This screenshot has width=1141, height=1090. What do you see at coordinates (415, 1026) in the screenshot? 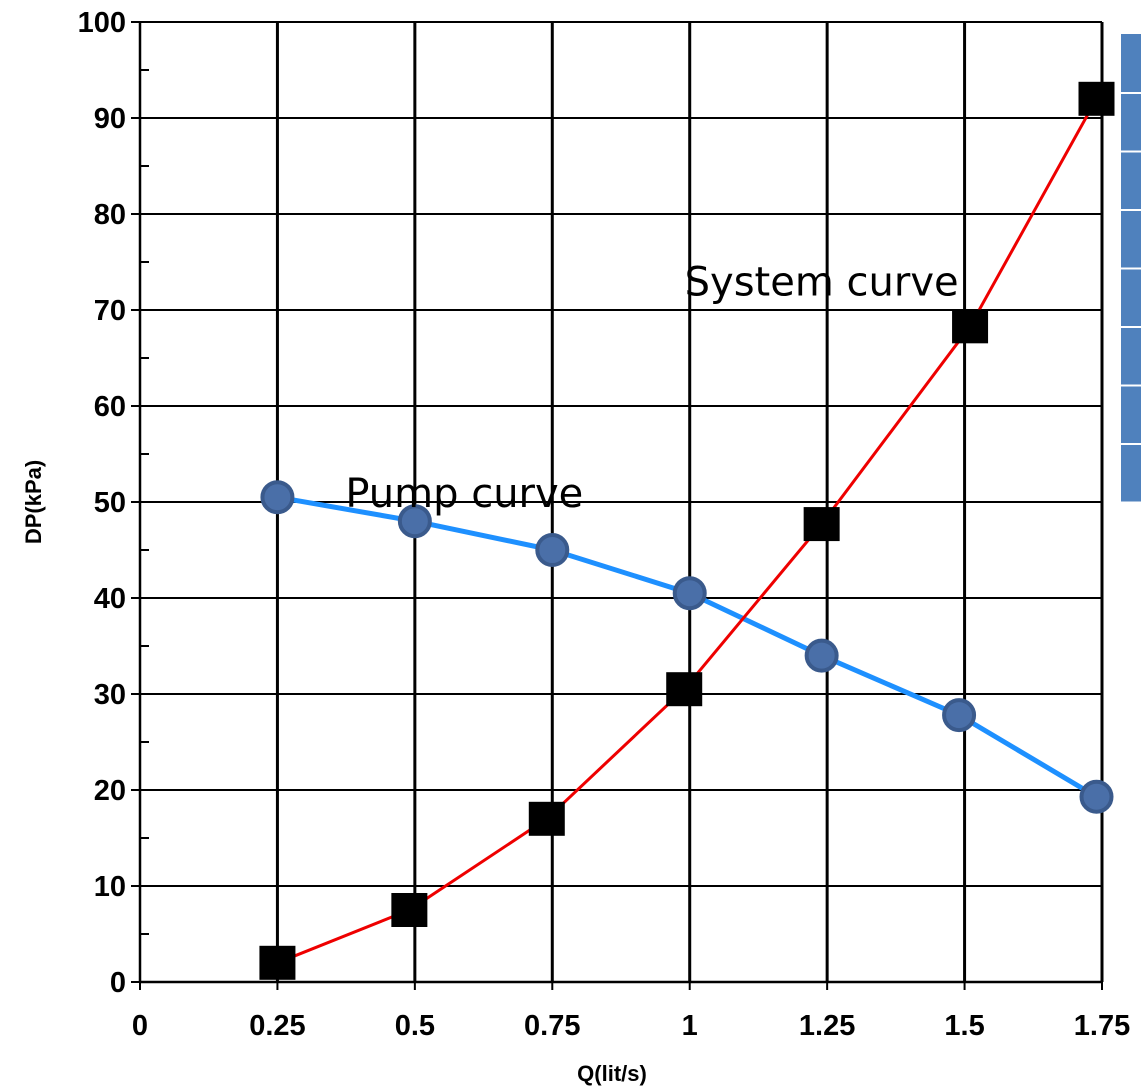
I see `x-tick-label: 0.5` at bounding box center [415, 1026].